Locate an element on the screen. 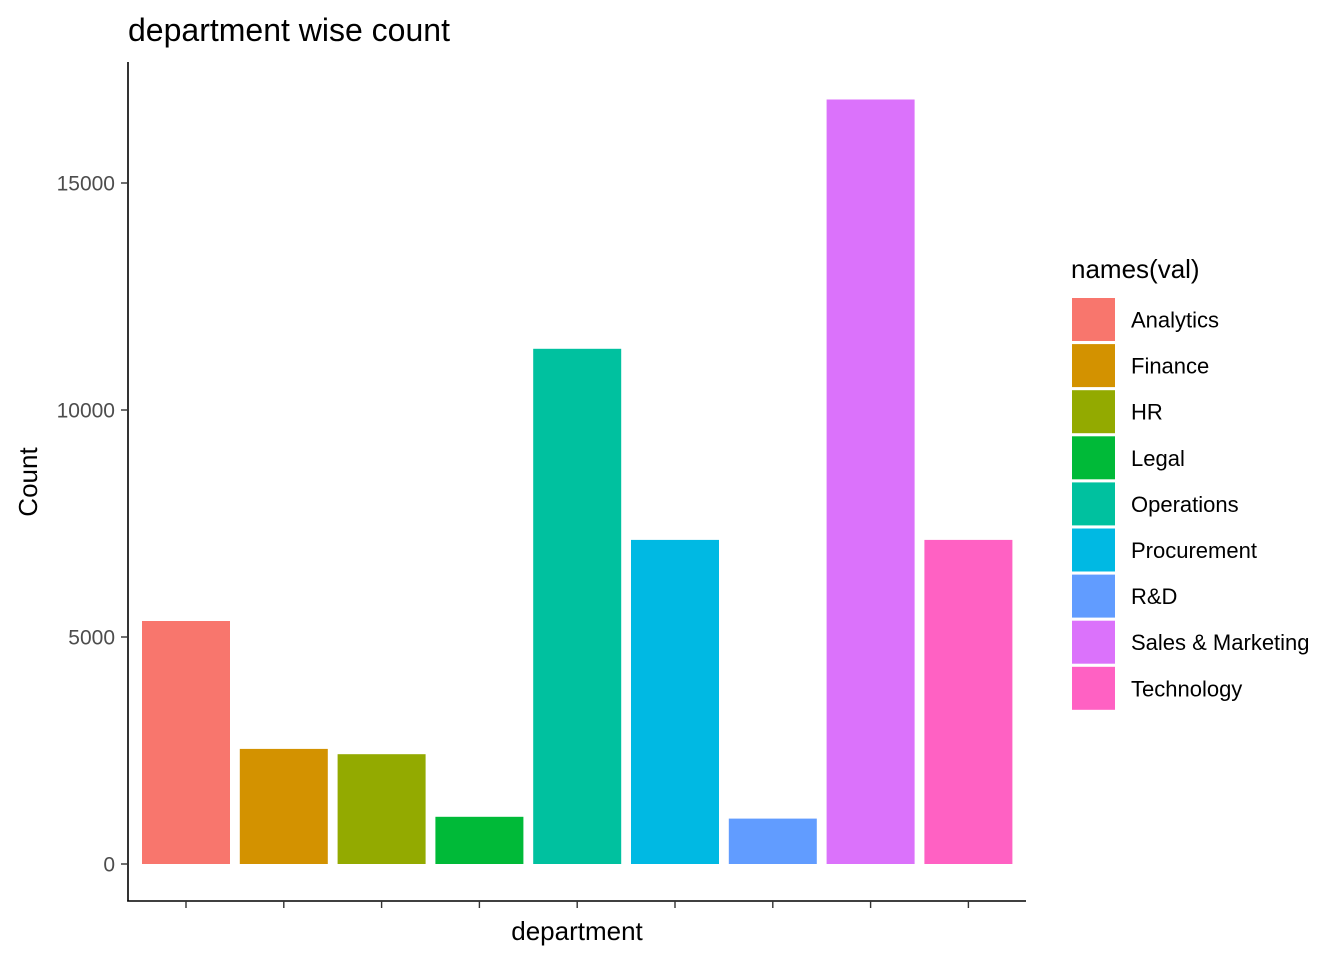 The image size is (1344, 960). legend-label-legal: Legal is located at coordinates (1158, 458).